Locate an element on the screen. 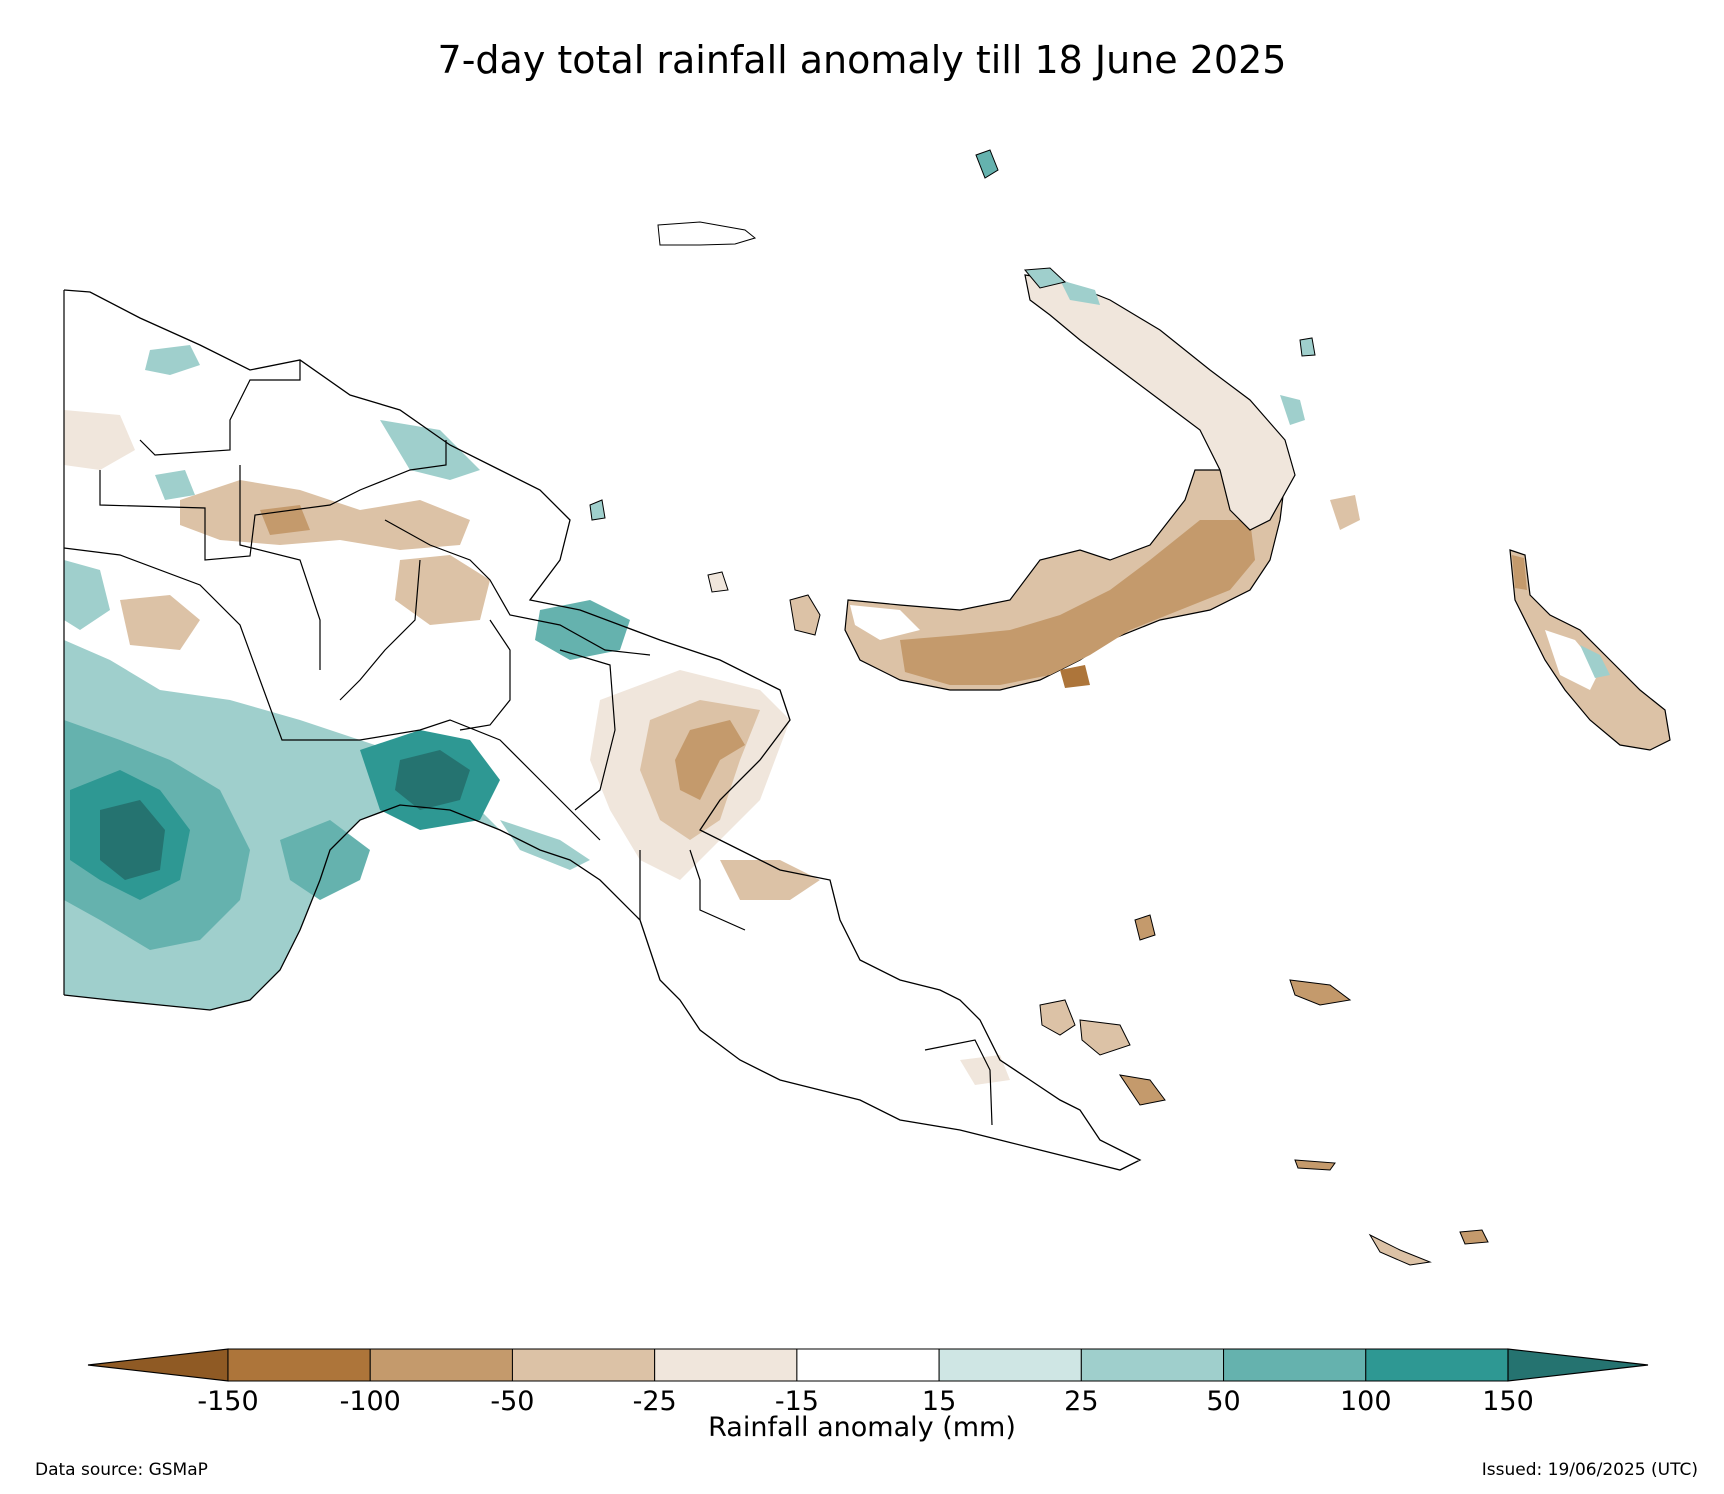  new-ireland-island is located at coordinates (1160, 402).